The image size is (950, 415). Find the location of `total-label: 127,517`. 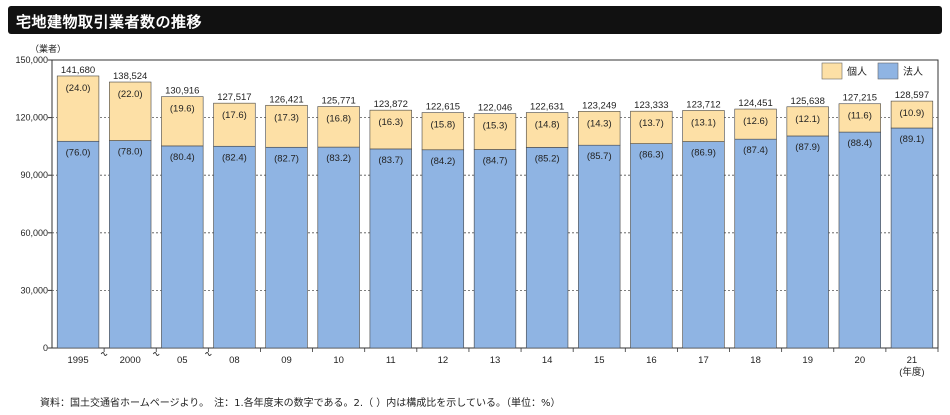

total-label: 127,517 is located at coordinates (234, 97).